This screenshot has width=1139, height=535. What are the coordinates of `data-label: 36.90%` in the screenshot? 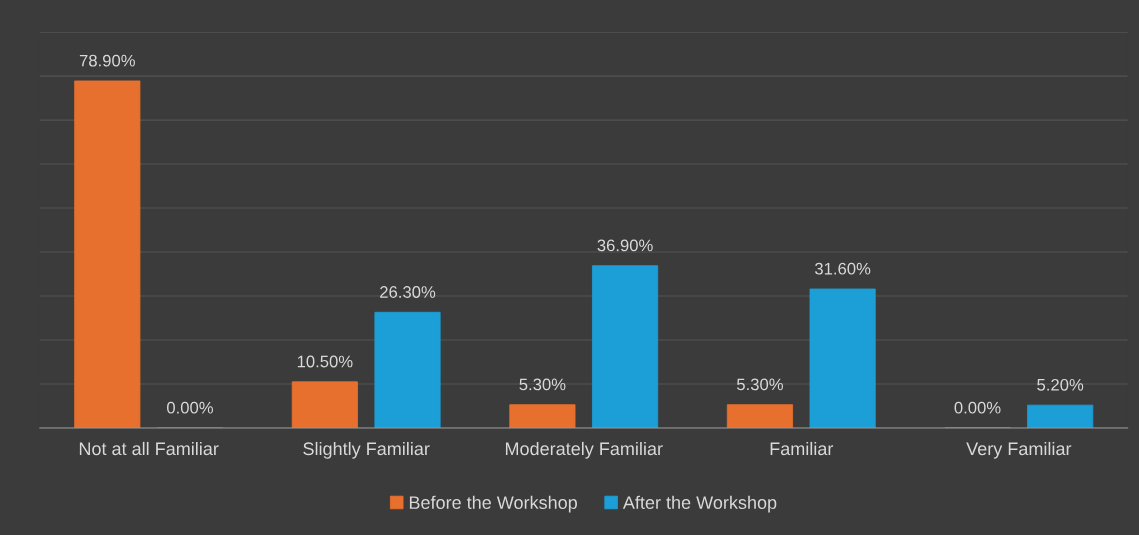 It's located at (625, 245).